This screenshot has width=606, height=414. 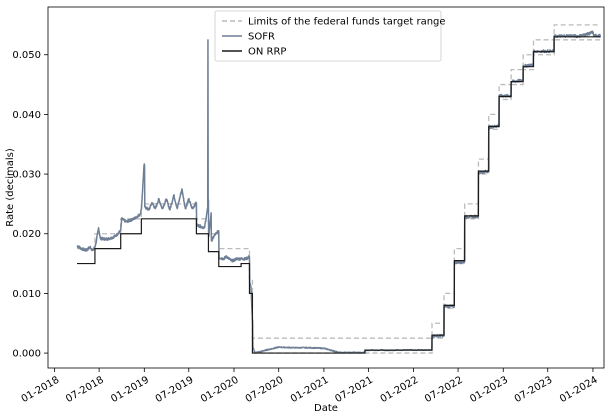 I want to click on y-tick-label: 0.040, so click(x=26, y=115).